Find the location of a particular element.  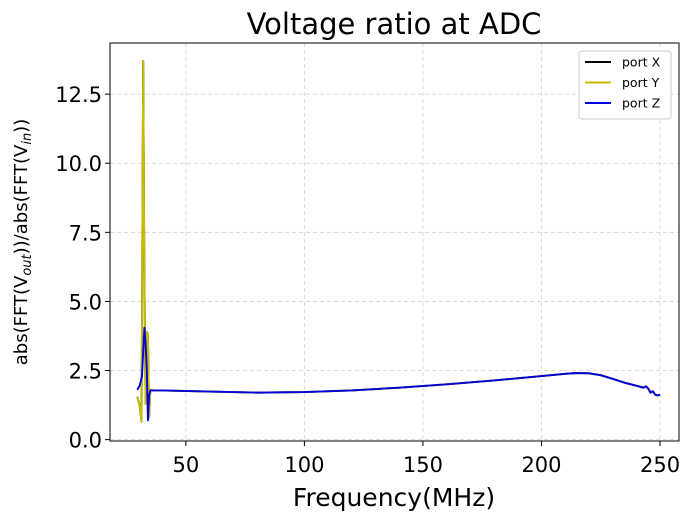

series-line-port-z is located at coordinates (398, 374).